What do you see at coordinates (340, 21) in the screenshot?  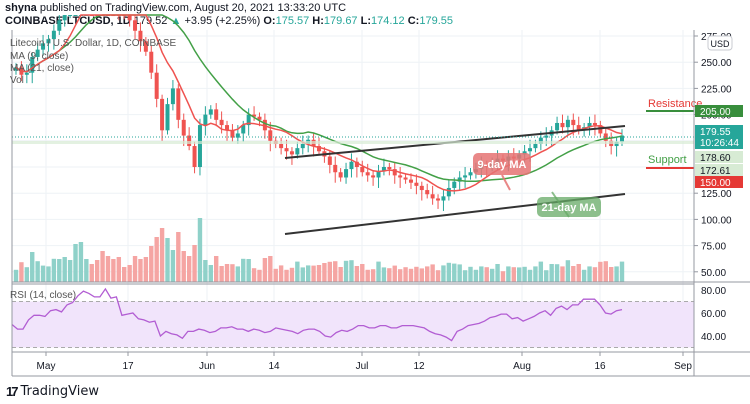 I see `high-value: 179.67` at bounding box center [340, 21].